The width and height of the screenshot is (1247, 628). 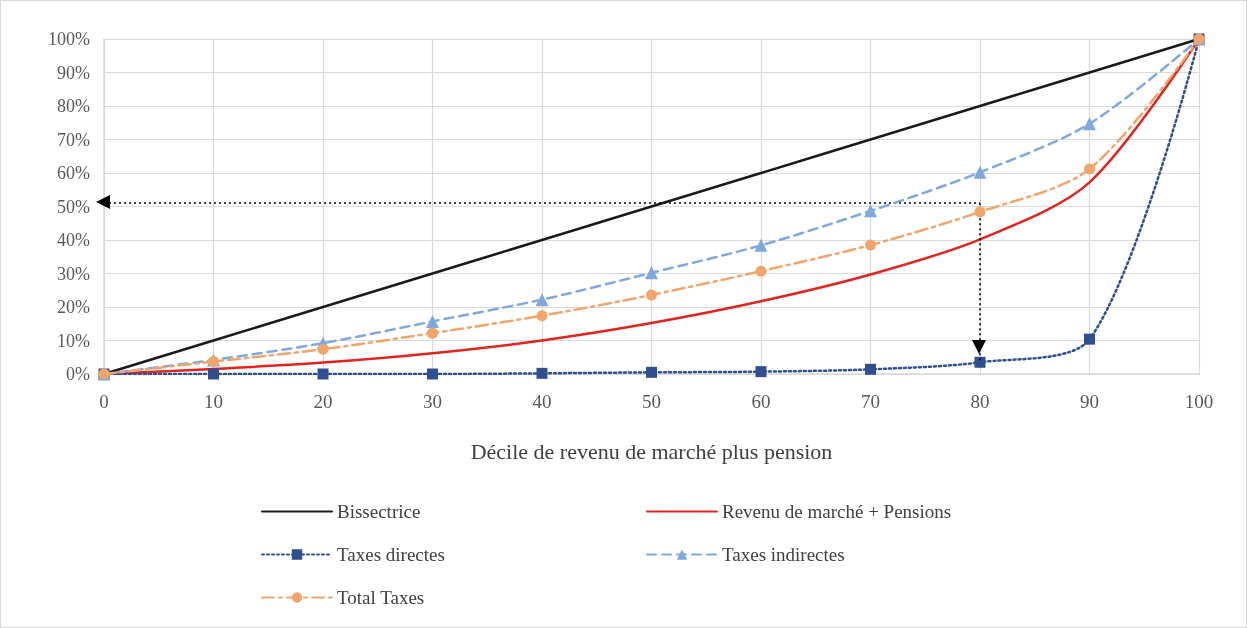 I want to click on legend-label: Taxes directes, so click(x=391, y=554).